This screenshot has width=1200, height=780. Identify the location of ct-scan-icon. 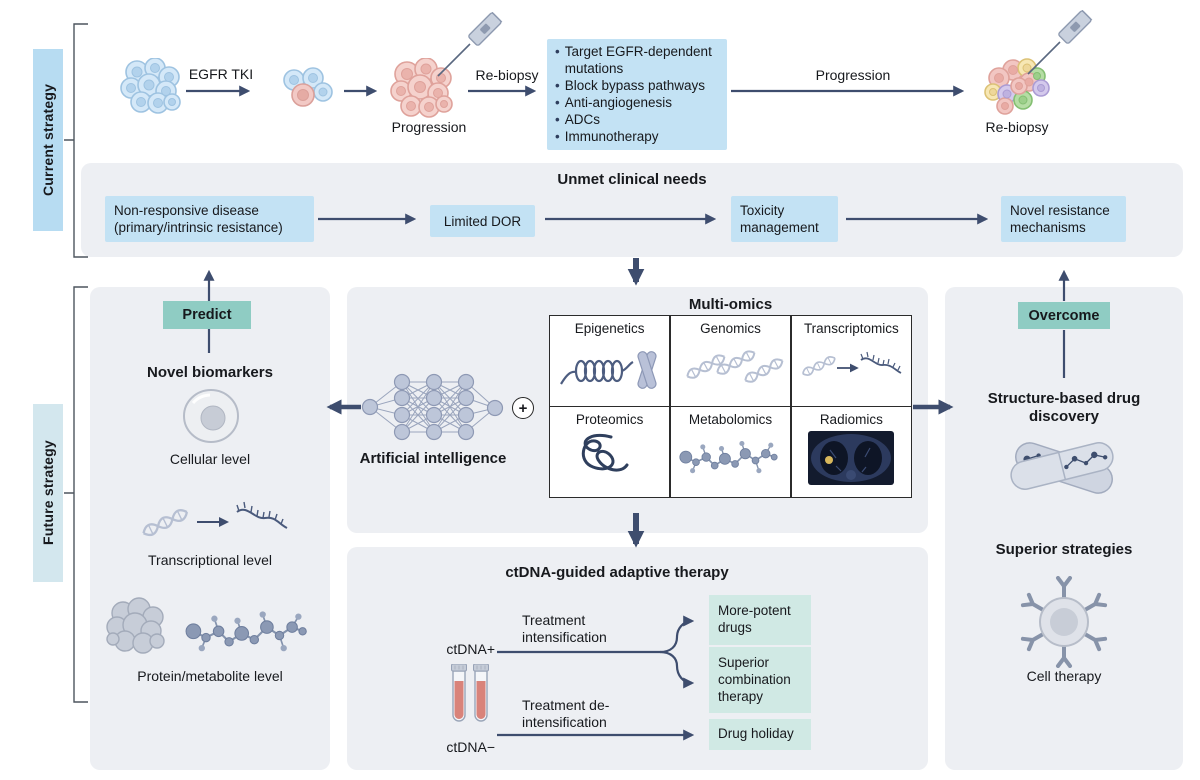
(851, 458).